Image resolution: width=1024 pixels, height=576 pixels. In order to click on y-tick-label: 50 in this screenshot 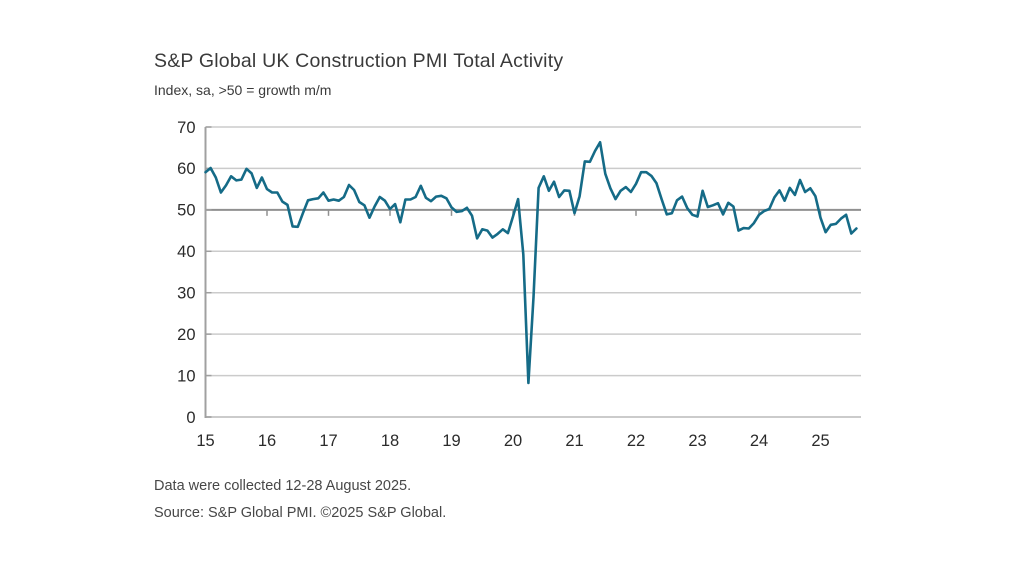, I will do `click(186, 211)`.